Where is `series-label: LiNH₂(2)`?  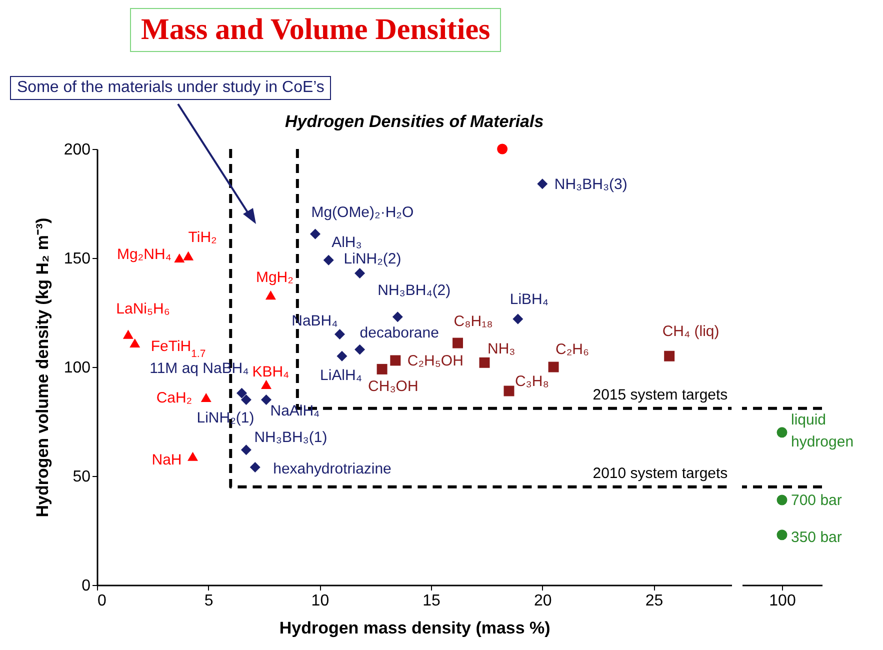 series-label: LiNH₂(2) is located at coordinates (373, 259).